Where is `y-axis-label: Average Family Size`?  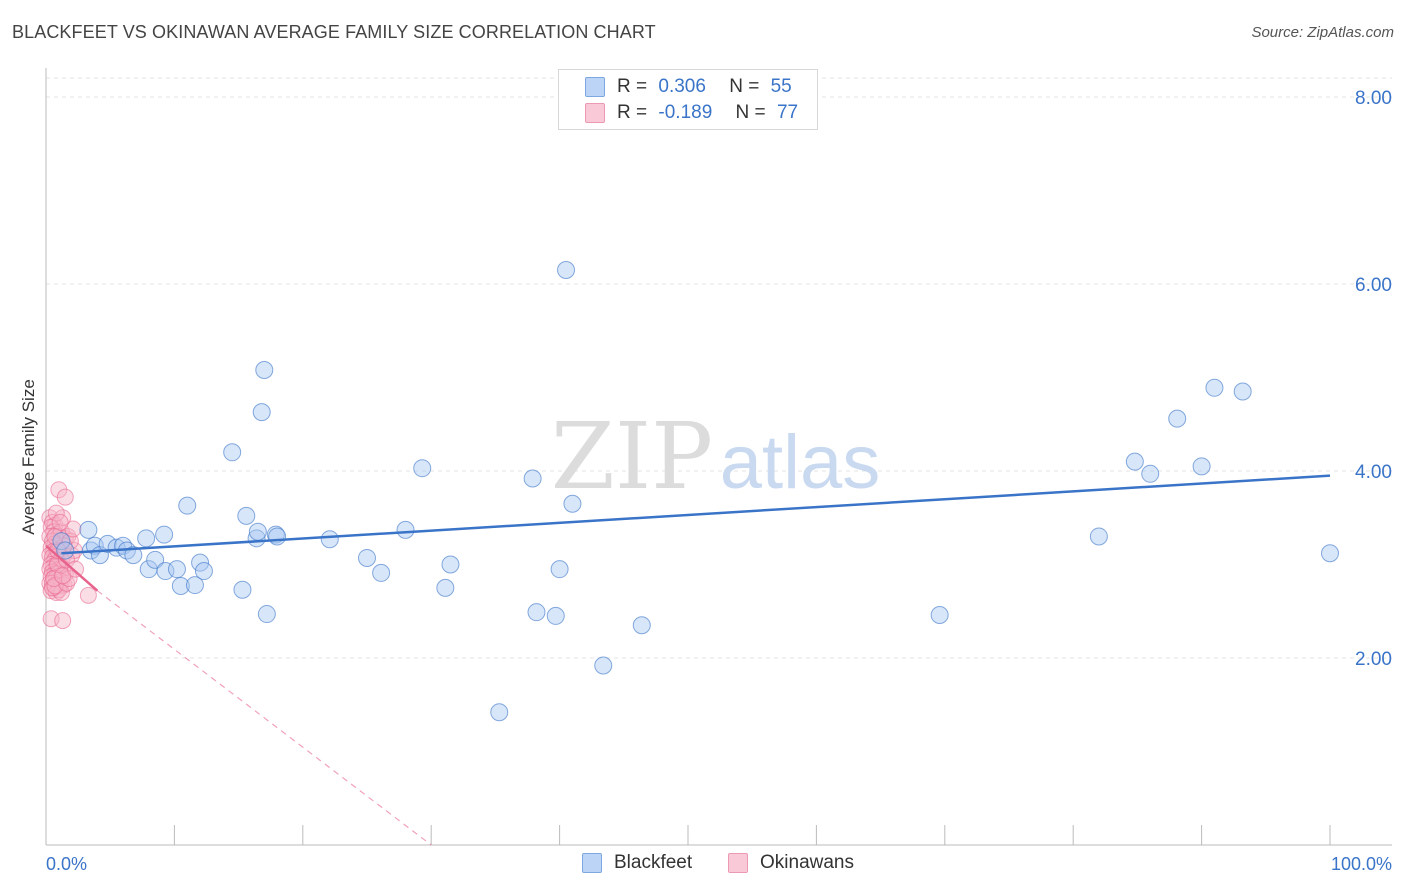
y-axis-label: Average Family Size is located at coordinates (28, 457).